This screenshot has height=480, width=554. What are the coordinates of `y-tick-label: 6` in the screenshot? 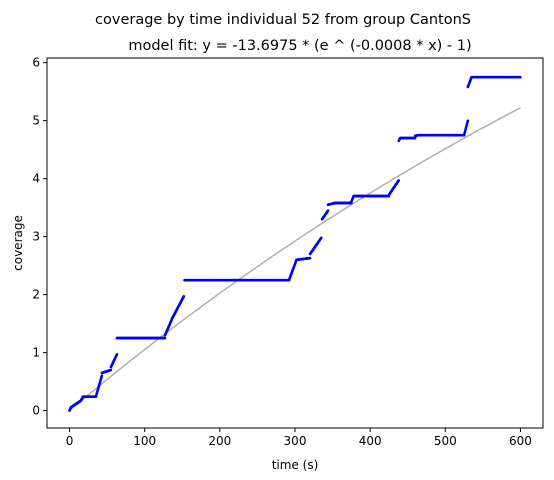 It's located at (36, 63).